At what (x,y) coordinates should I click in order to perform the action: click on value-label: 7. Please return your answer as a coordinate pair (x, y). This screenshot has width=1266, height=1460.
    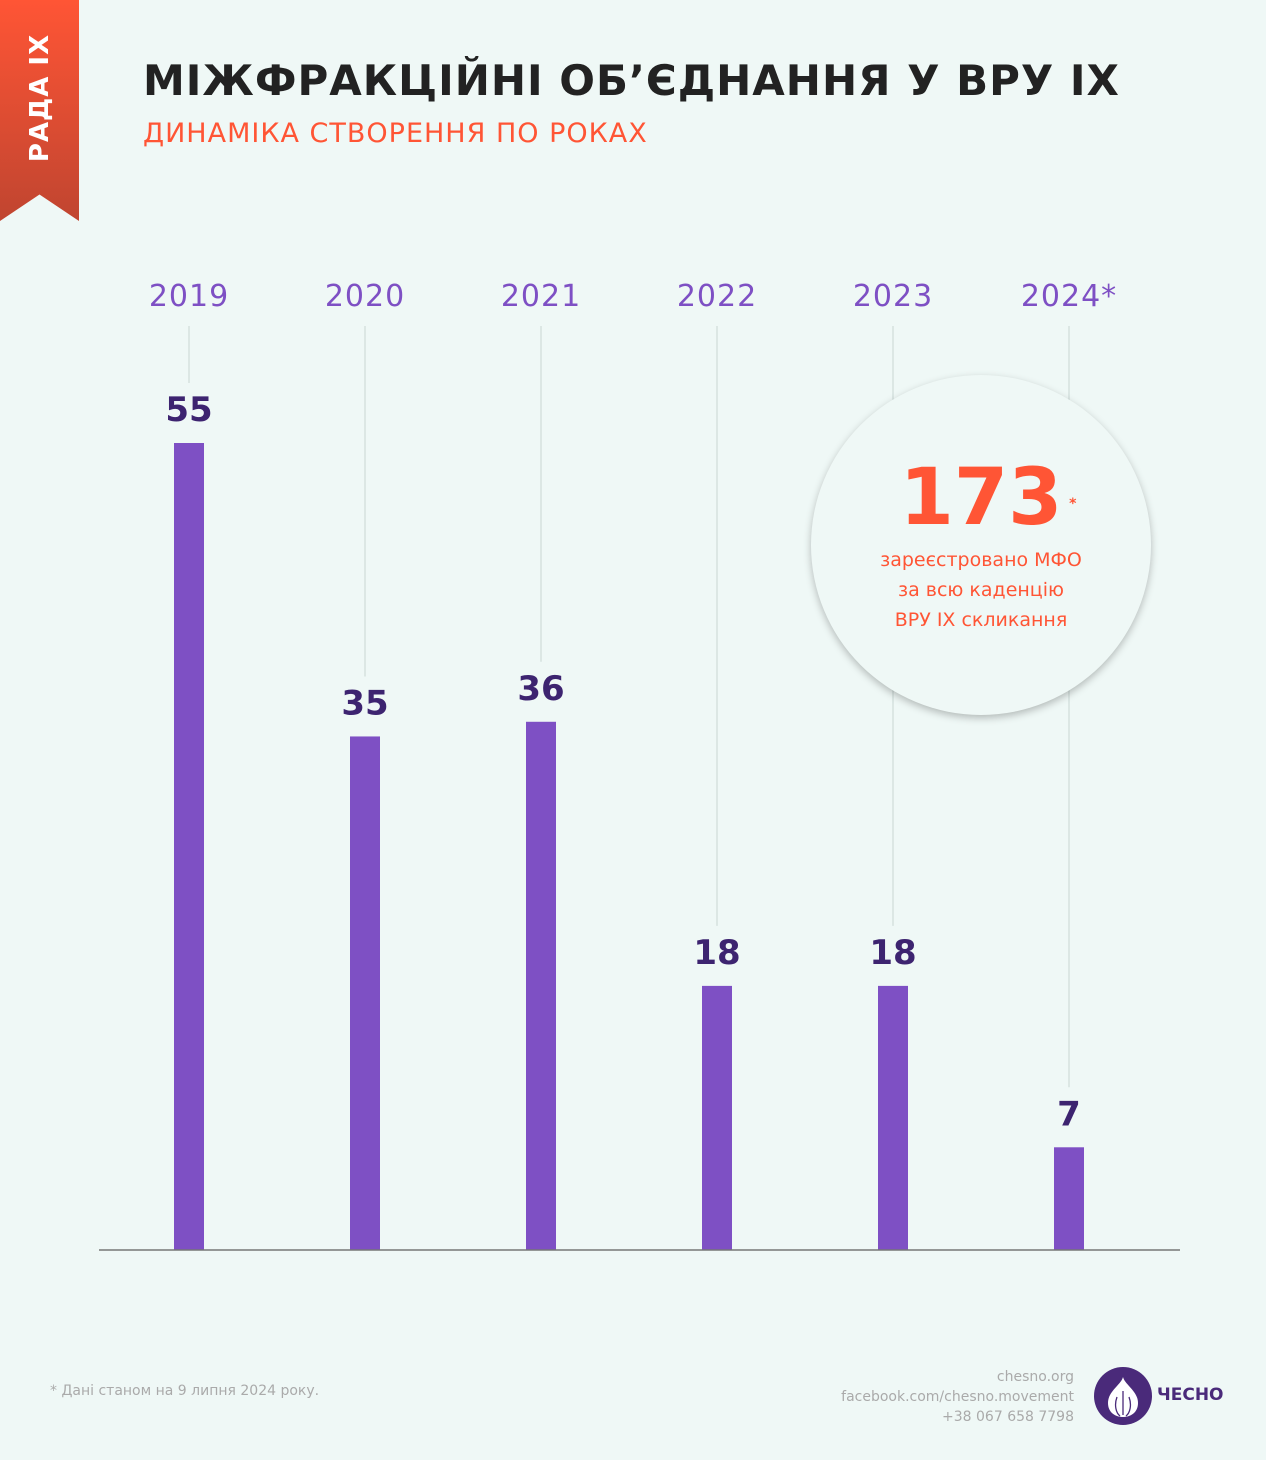
    Looking at the image, I should click on (1069, 1114).